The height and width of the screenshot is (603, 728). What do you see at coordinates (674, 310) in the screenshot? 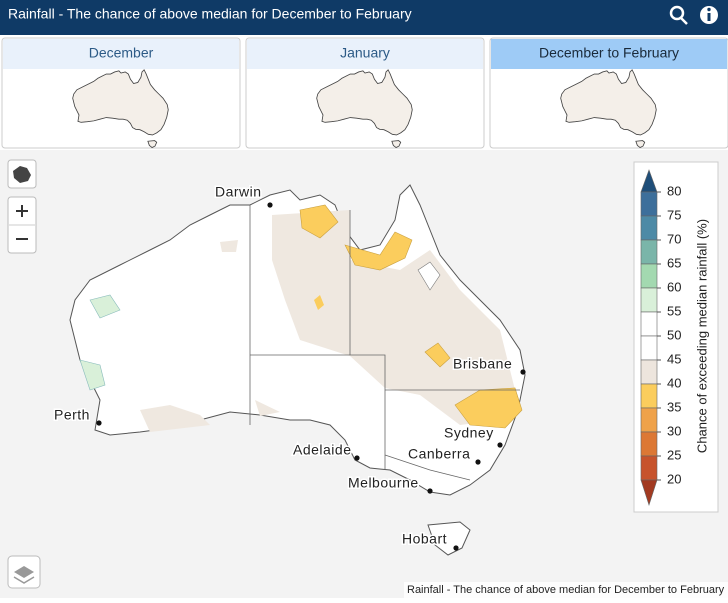
I see `legend-tick-label: 55` at bounding box center [674, 310].